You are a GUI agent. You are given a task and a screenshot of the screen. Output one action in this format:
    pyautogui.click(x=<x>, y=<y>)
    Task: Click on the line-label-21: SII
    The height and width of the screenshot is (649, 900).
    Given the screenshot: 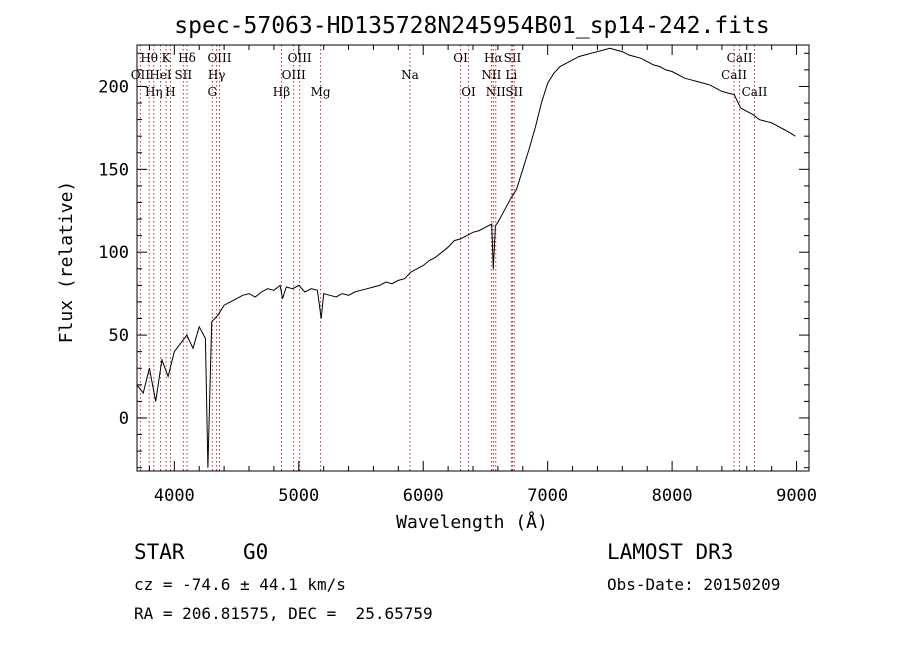 What is the action you would take?
    pyautogui.click(x=513, y=58)
    